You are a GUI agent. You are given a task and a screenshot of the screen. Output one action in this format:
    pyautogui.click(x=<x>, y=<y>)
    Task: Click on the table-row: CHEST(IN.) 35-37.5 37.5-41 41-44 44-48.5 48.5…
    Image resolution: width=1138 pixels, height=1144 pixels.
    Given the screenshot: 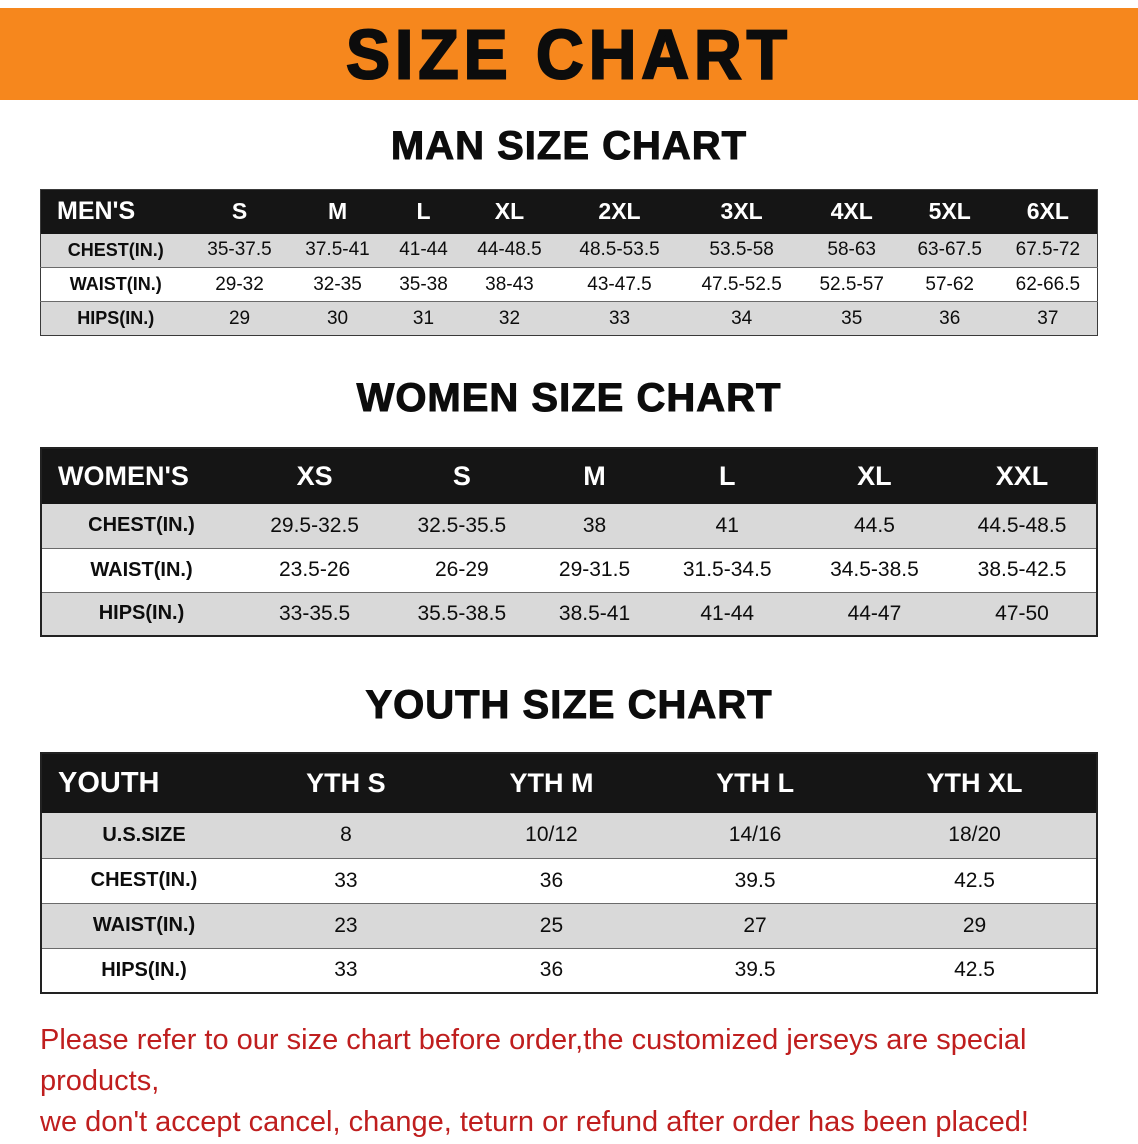 What is the action you would take?
    pyautogui.click(x=569, y=250)
    